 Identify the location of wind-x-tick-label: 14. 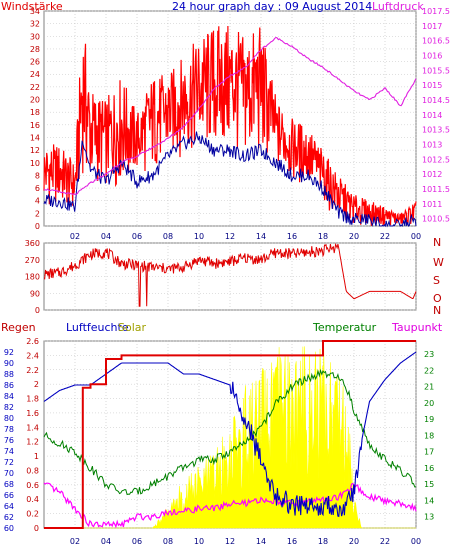
(261, 236).